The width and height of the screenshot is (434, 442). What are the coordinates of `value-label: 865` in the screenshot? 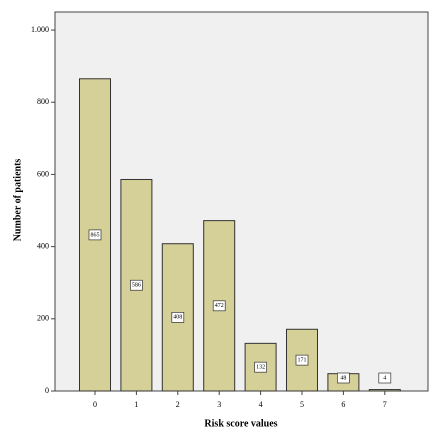 It's located at (95, 235).